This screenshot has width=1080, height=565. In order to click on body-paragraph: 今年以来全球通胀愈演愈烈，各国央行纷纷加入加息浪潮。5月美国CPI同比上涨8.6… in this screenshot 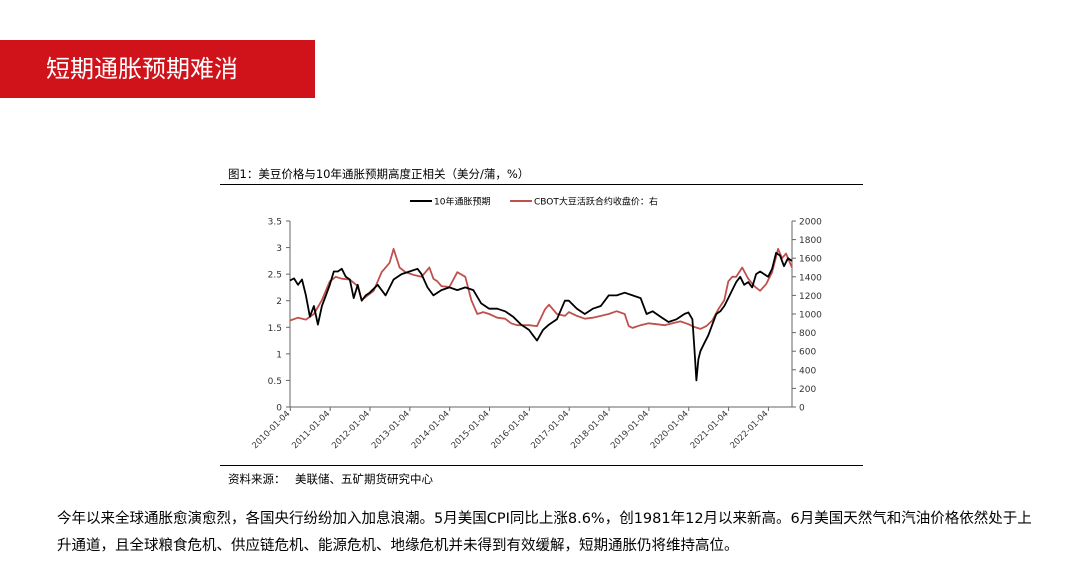, I will do `click(544, 532)`.